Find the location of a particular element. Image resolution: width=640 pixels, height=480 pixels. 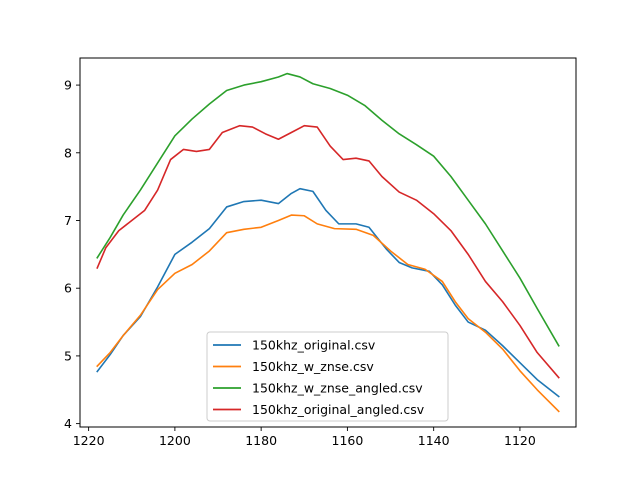

y-axis: 4 5 6 7 8 9 is located at coordinates (72, 254).